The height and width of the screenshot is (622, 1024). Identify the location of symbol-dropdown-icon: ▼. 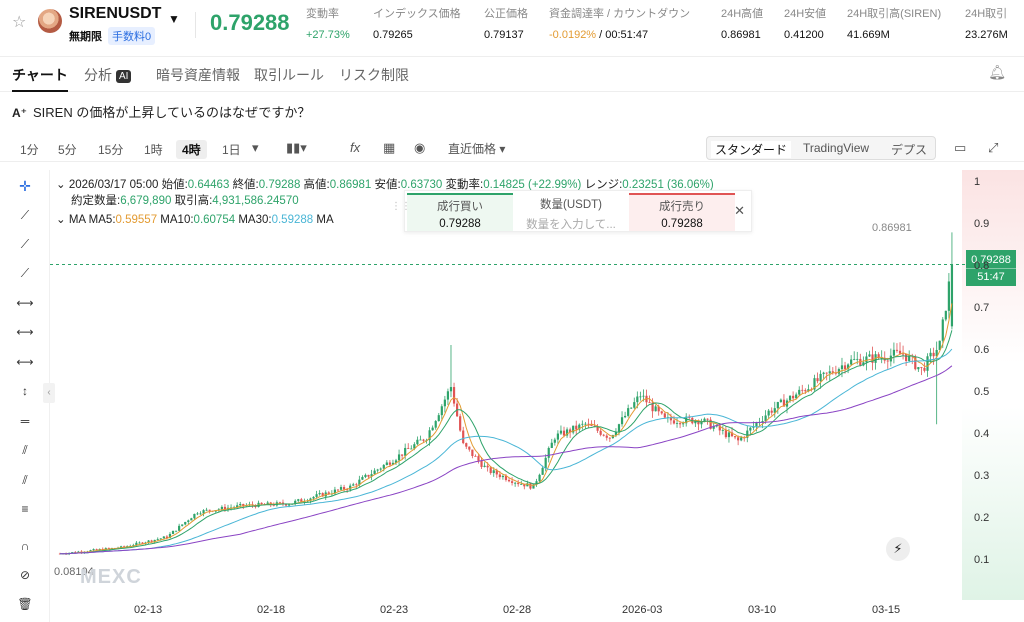
(174, 19).